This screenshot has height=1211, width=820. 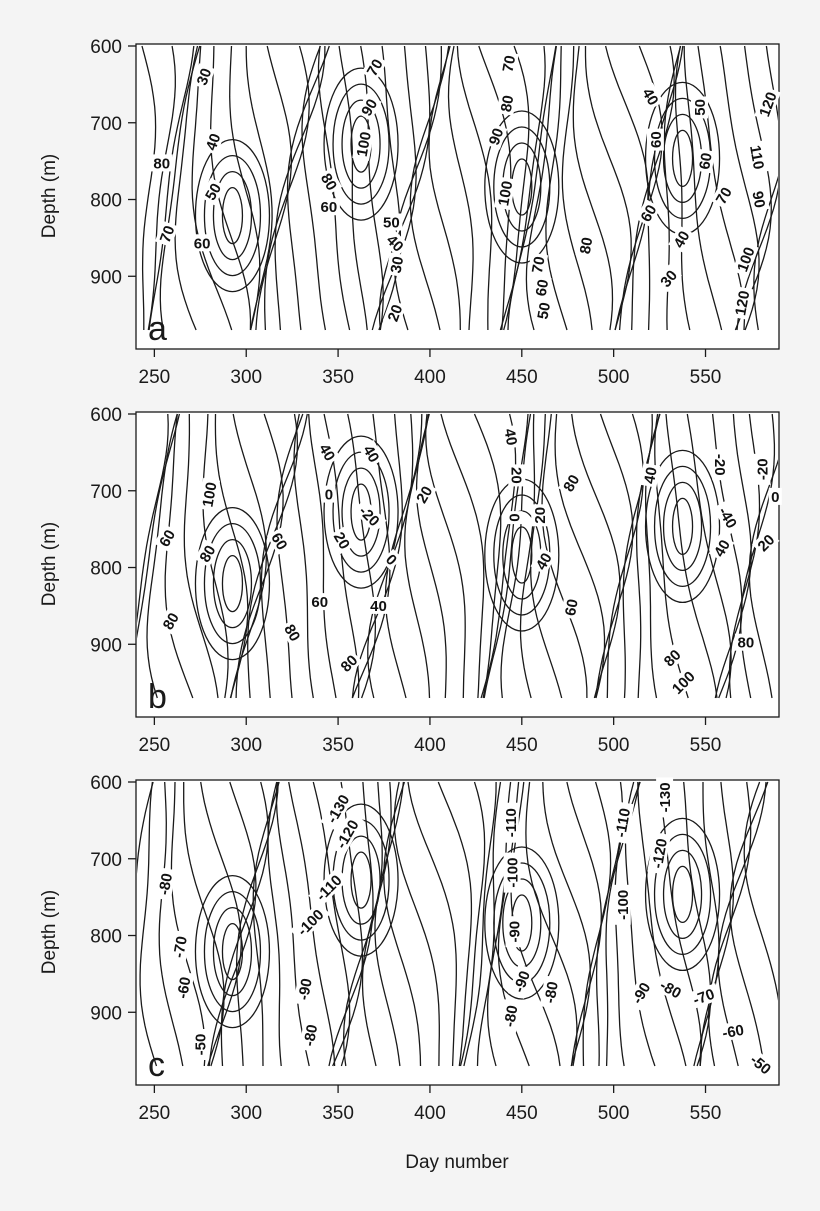 I want to click on contour-label: -110, so click(x=622, y=822).